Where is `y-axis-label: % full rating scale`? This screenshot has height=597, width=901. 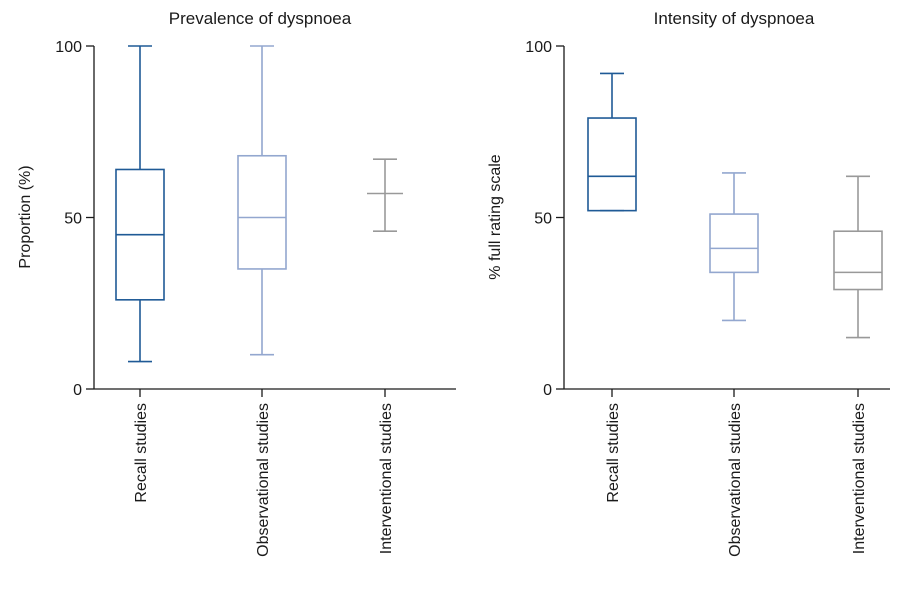 y-axis-label: % full rating scale is located at coordinates (495, 216).